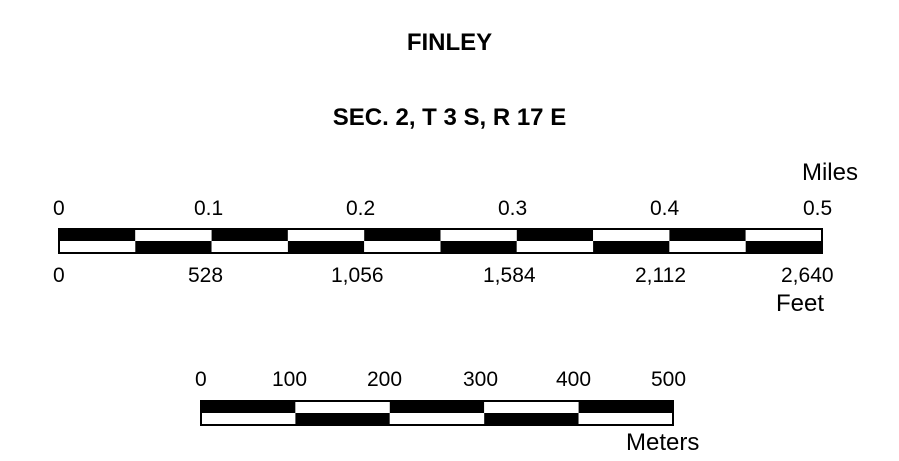 Image resolution: width=899 pixels, height=461 pixels. I want to click on miles-tick-3: 0.3, so click(513, 208).